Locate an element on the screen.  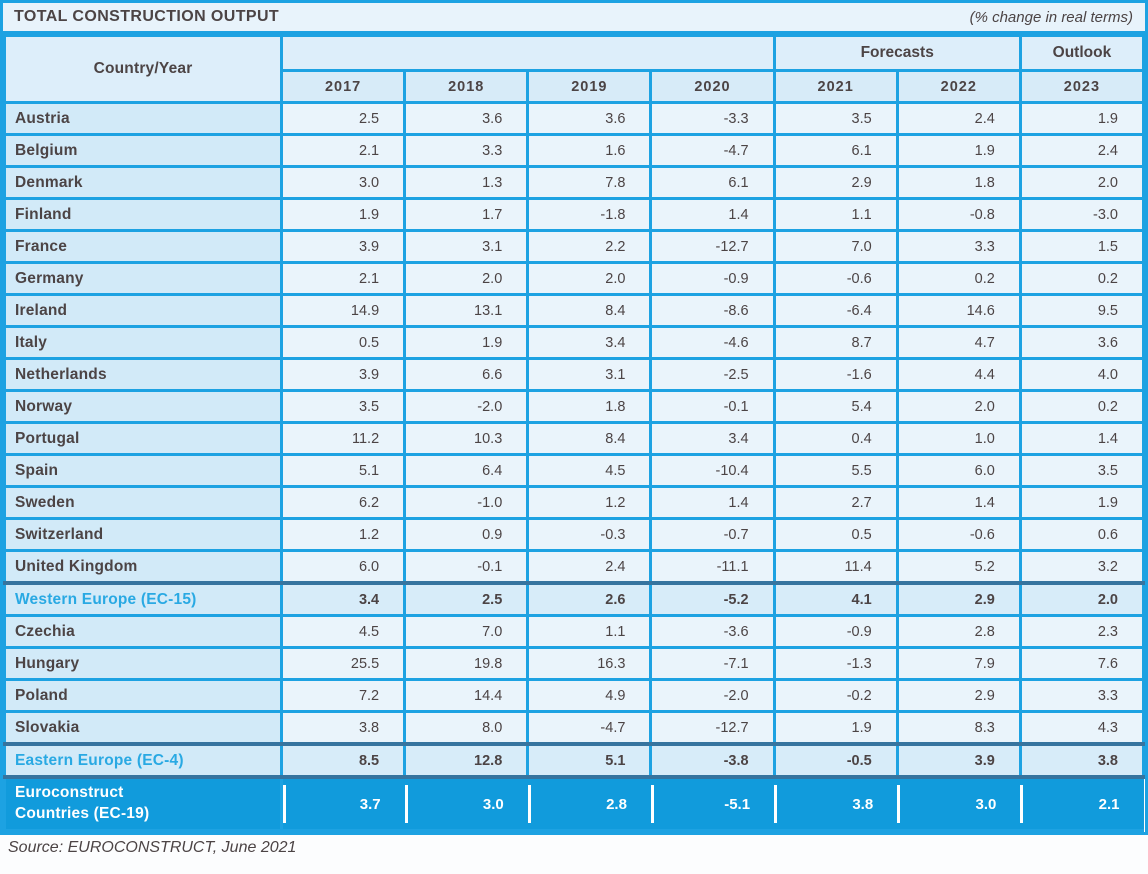
value-cell: 2.0 is located at coordinates (958, 406).